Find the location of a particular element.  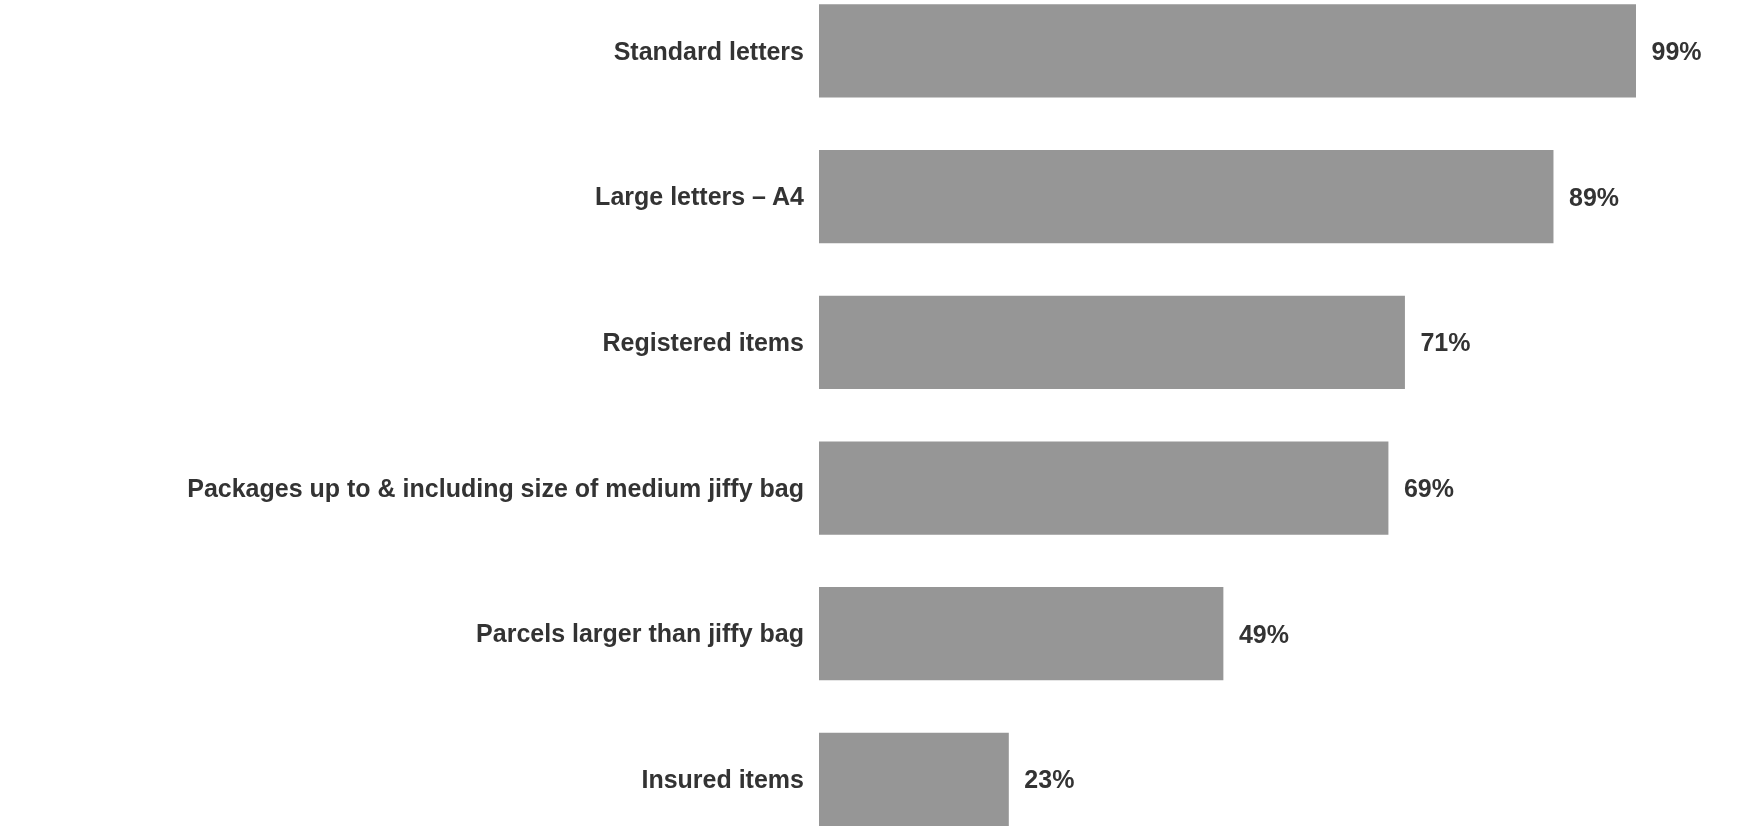

data-label: 69% is located at coordinates (1422, 488).